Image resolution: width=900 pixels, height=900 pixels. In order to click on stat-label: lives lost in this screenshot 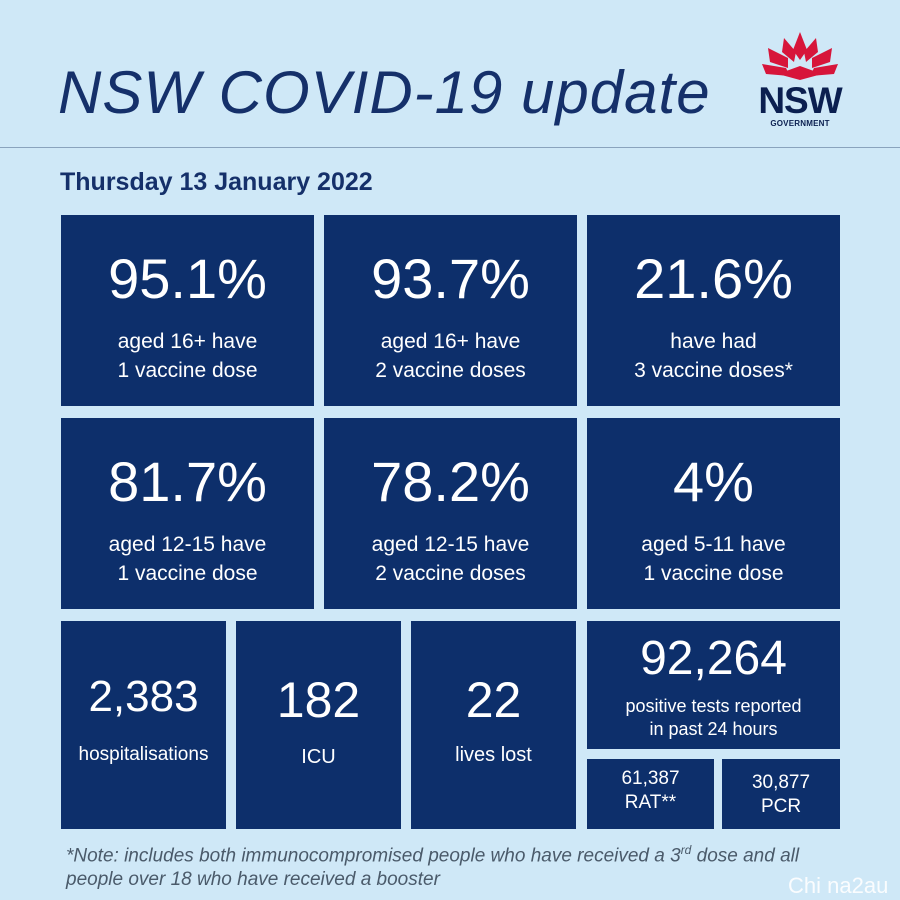, I will do `click(493, 755)`.